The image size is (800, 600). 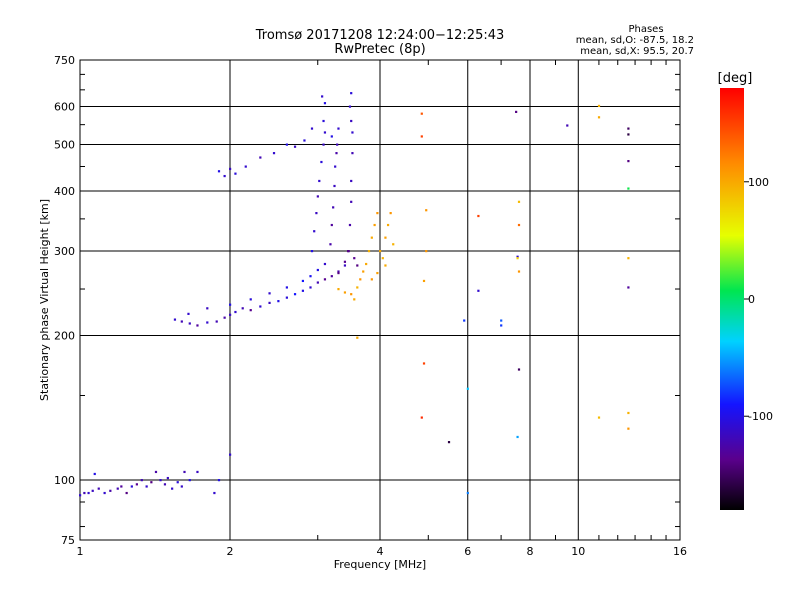 I want to click on y-tick-label: 200, so click(x=64, y=336).